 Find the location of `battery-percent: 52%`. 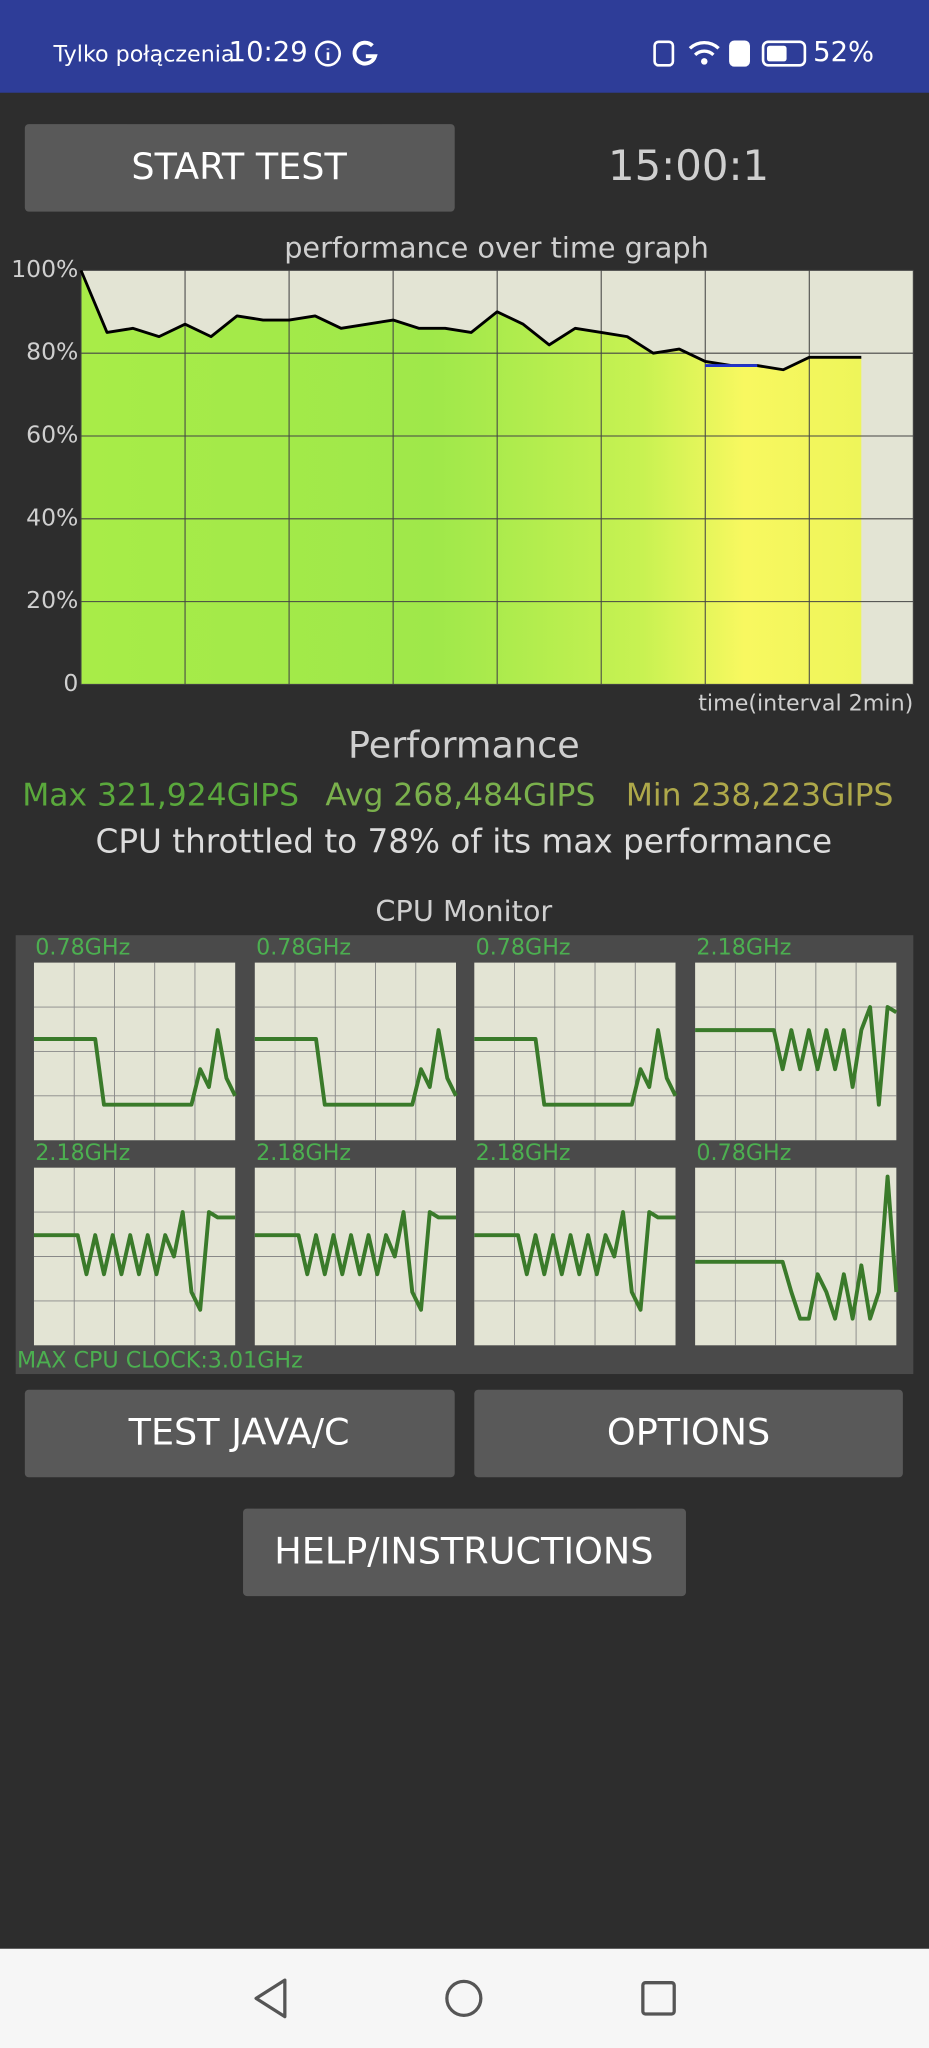

battery-percent: 52% is located at coordinates (843, 52).